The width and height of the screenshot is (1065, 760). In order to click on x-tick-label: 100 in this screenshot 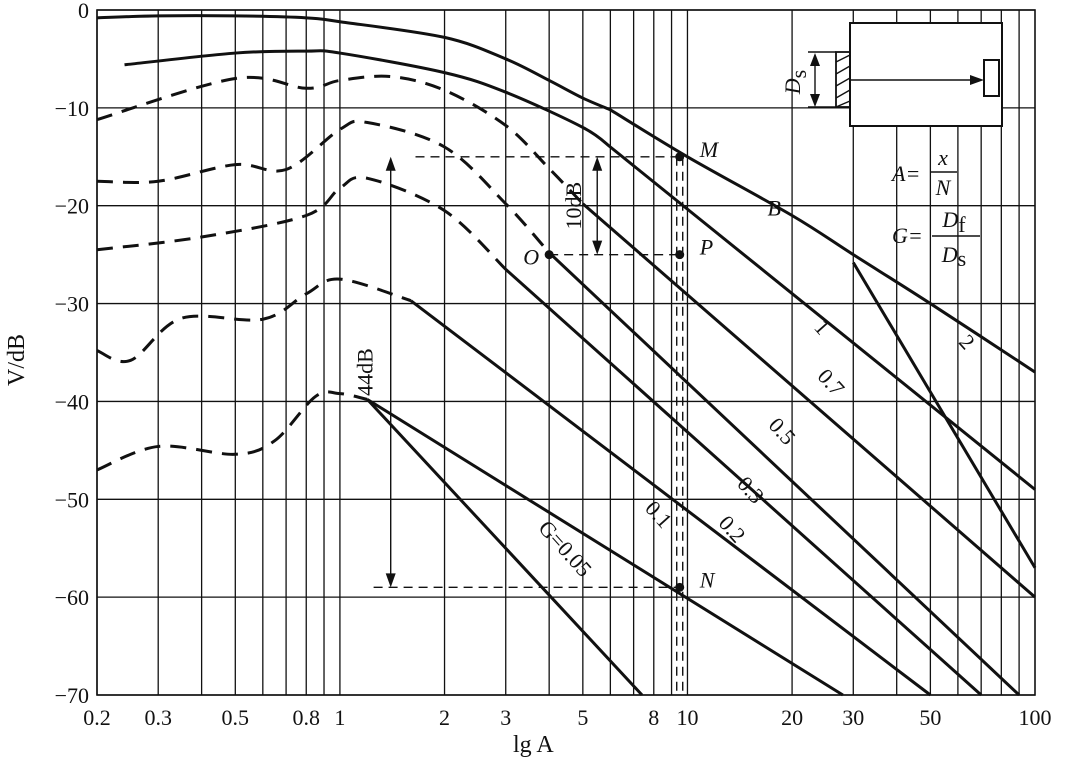, I will do `click(1035, 717)`.